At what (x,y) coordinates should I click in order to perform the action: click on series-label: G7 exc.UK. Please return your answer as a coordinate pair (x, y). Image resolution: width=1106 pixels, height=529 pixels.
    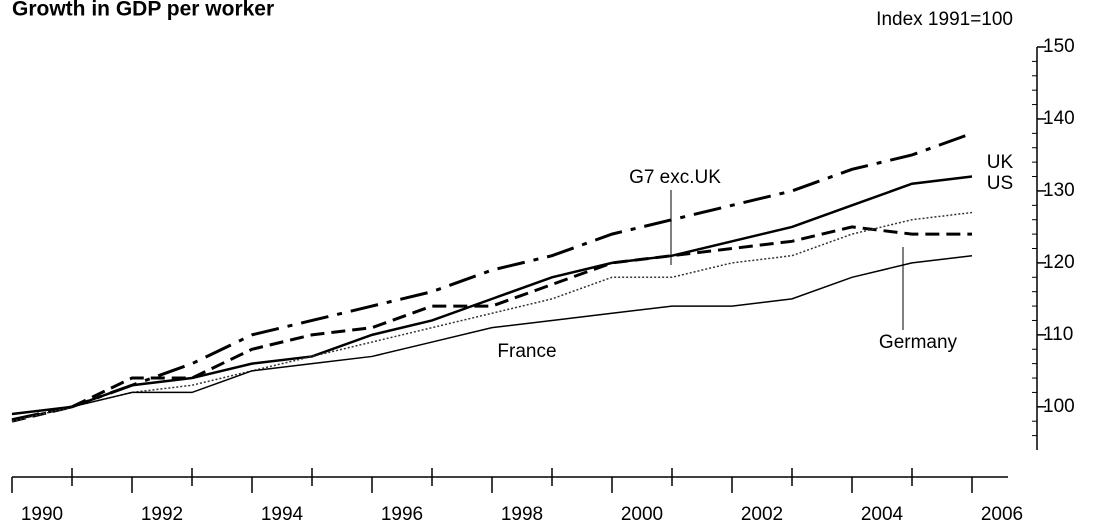
    Looking at the image, I should click on (675, 177).